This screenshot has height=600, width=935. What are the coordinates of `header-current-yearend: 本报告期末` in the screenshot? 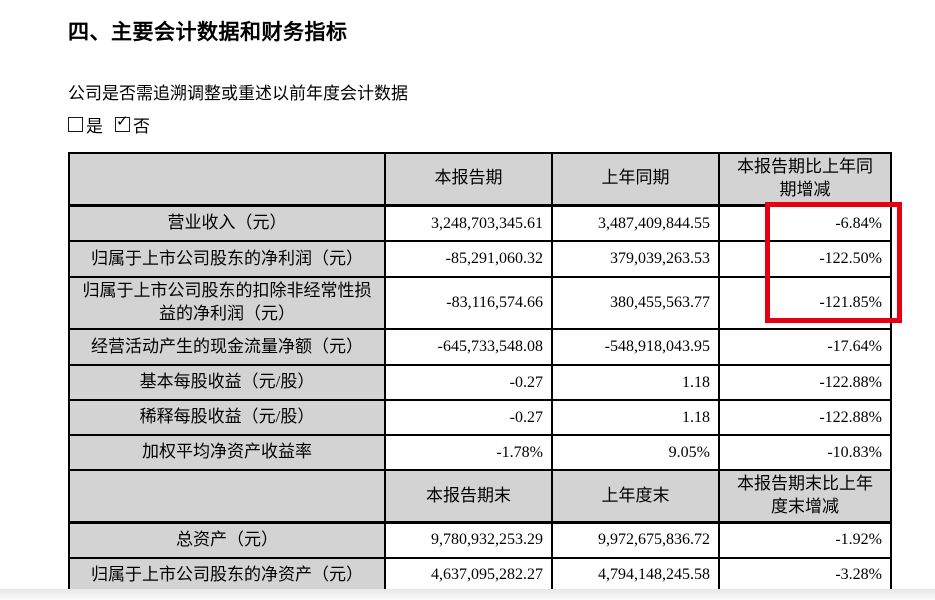 It's located at (468, 497).